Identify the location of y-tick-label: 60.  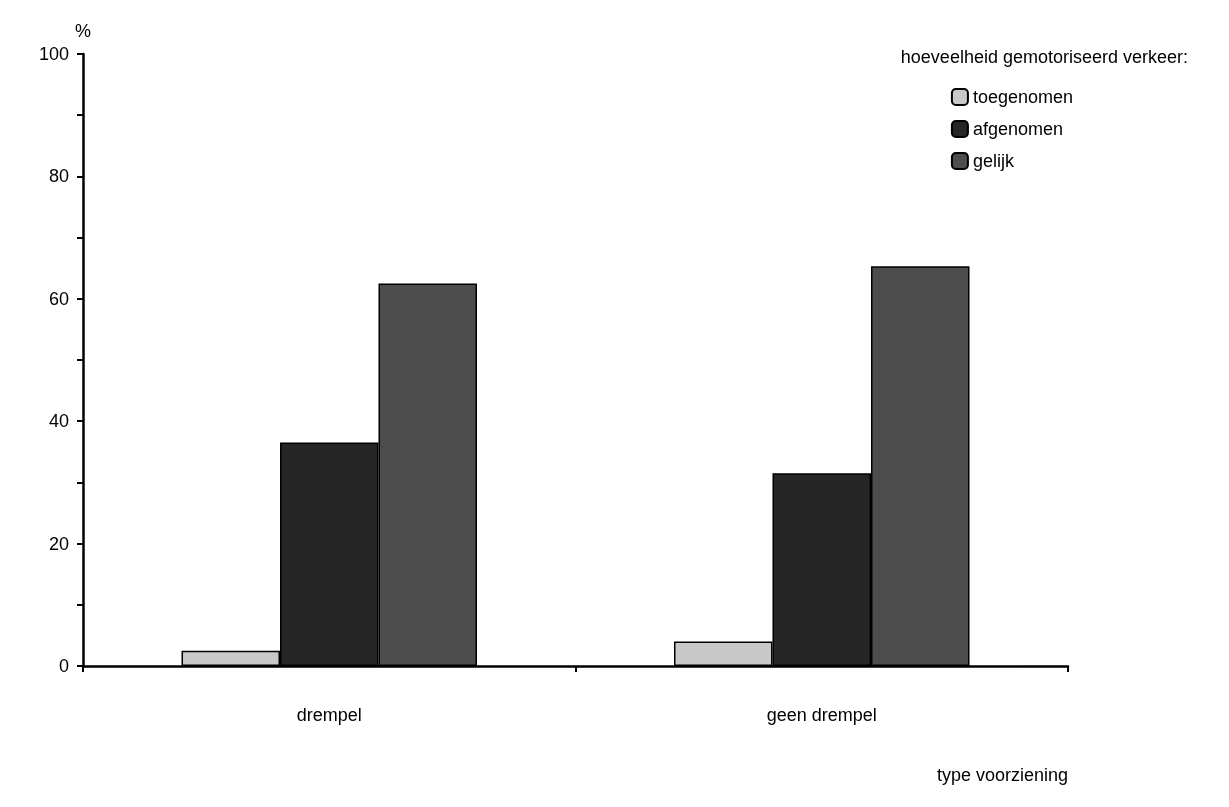
(58, 298).